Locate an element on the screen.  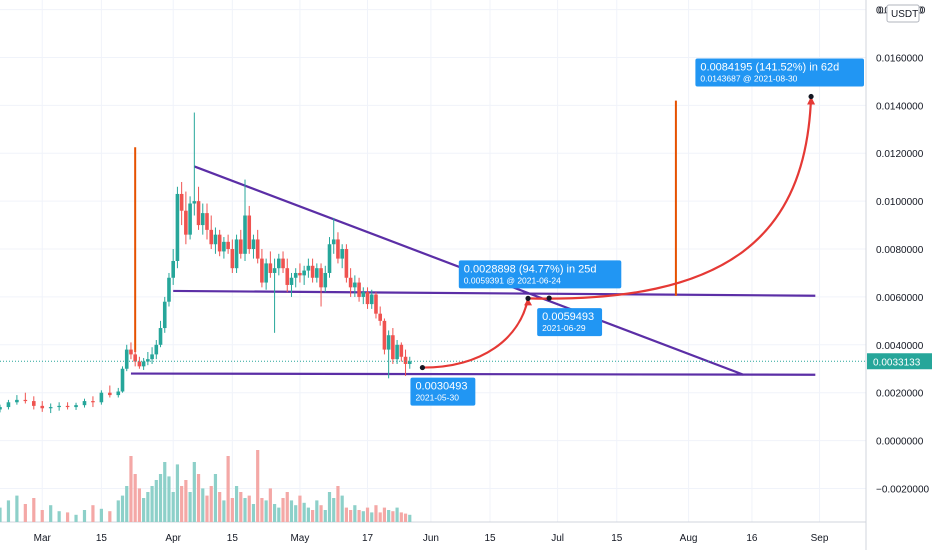
callout-entry-point is located at coordinates (422, 367).